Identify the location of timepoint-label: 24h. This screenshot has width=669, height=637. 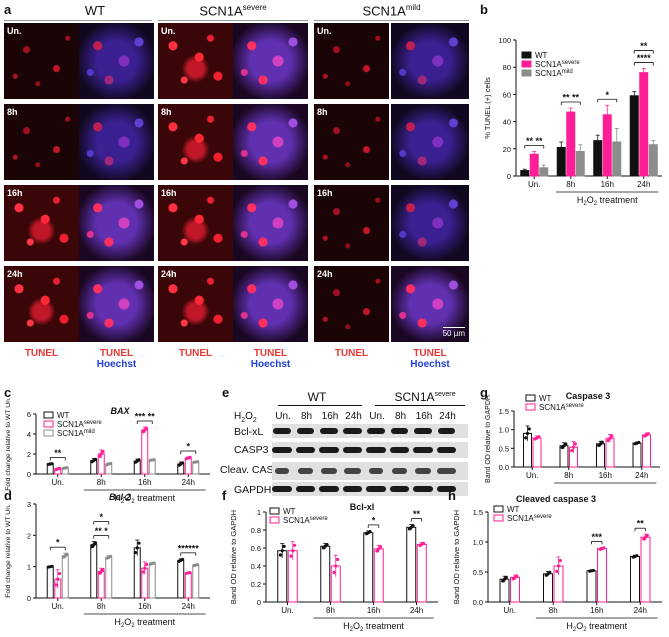
(15, 274).